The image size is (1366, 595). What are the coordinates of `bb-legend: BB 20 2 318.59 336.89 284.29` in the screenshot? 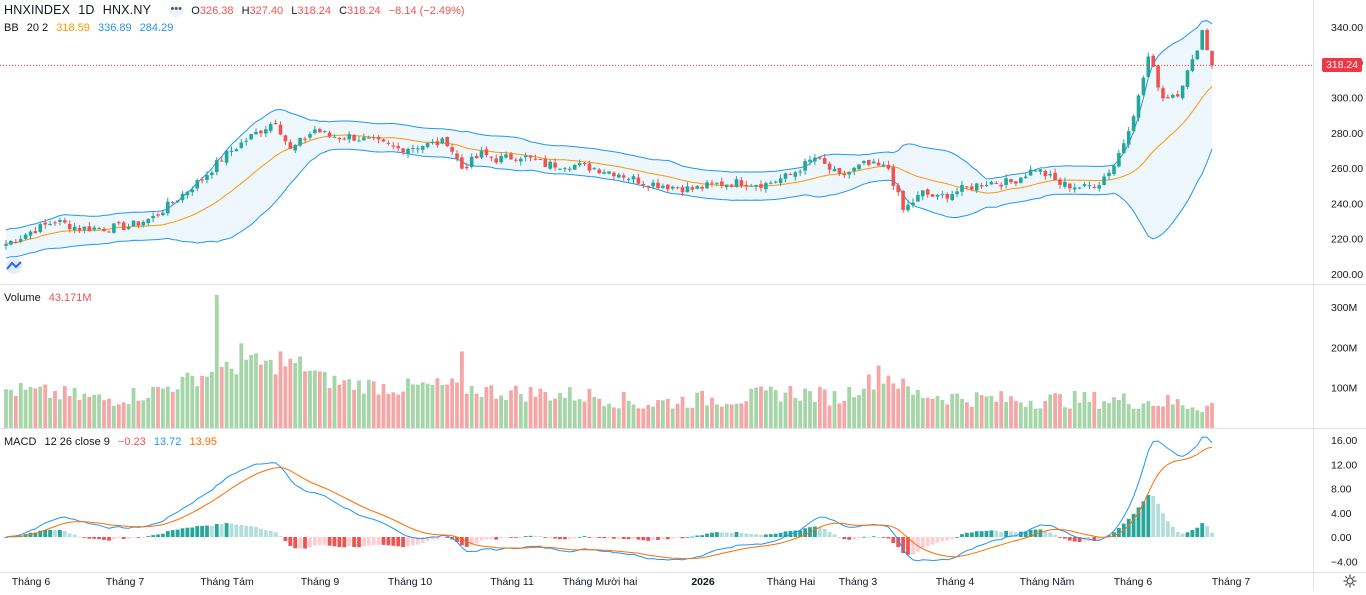 It's located at (91, 28).